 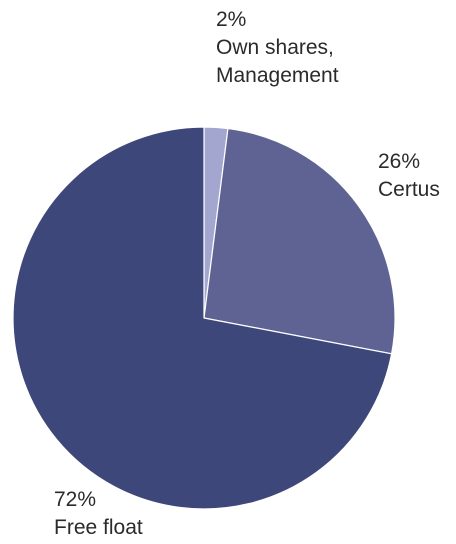 I want to click on slice-label-certus: 26% Certus, so click(x=409, y=176).